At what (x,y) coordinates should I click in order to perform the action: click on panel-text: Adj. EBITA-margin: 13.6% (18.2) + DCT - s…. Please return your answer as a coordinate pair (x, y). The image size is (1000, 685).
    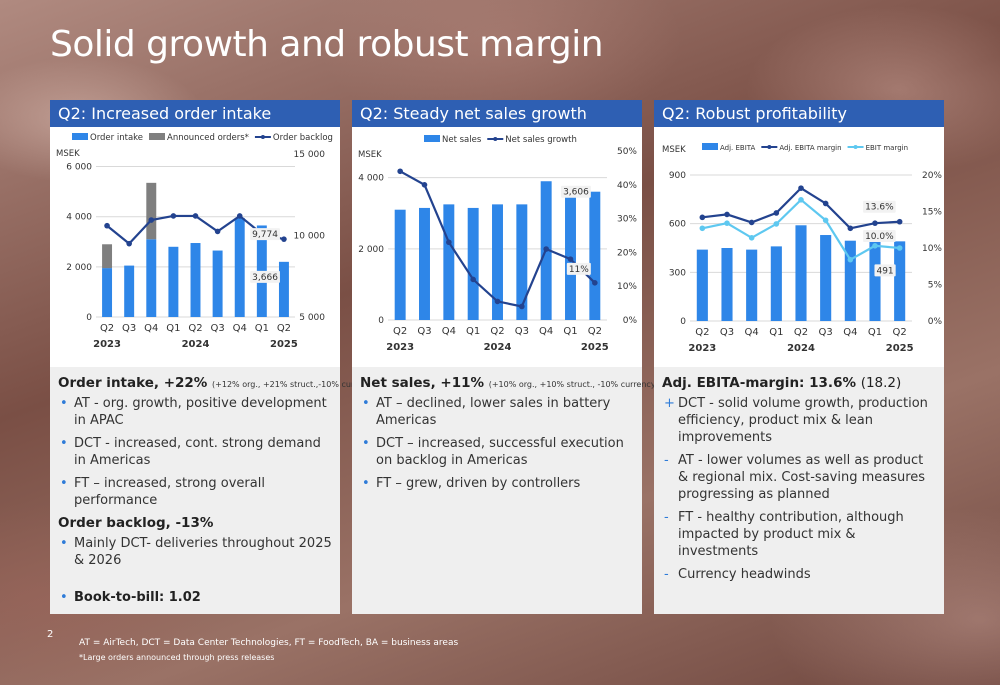
    Looking at the image, I should click on (799, 490).